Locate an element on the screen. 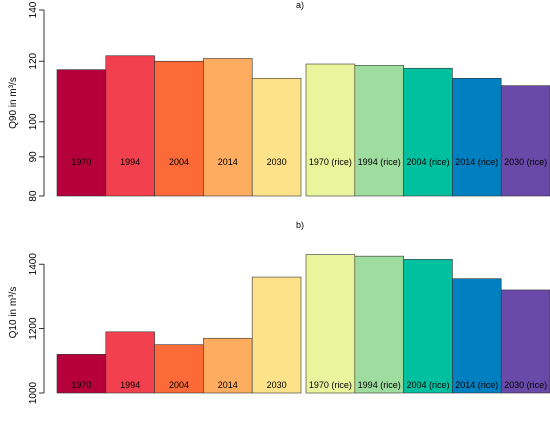 This screenshot has height=425, width=550. y-tick-label: 140 is located at coordinates (33, 9).